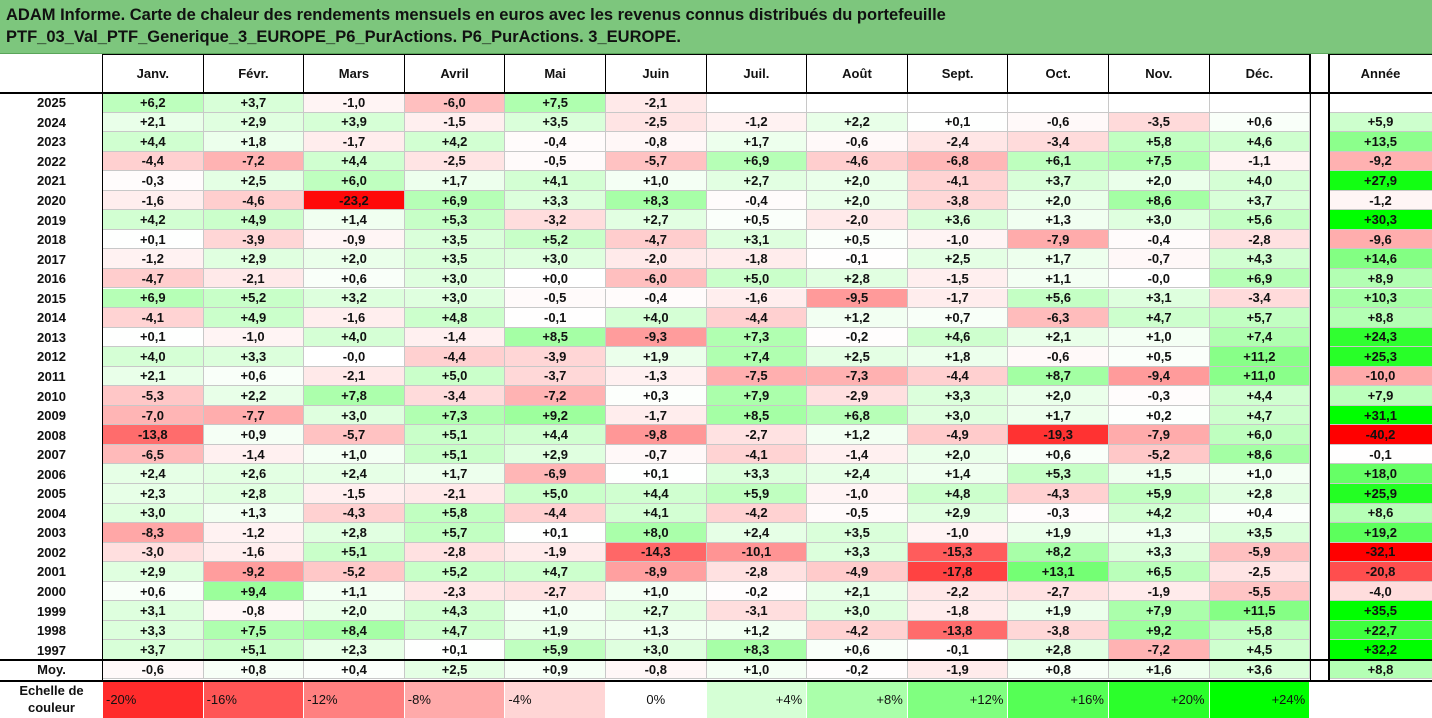 The width and height of the screenshot is (1432, 718). What do you see at coordinates (1380, 122) in the screenshot?
I see `annual-cell: +5,9` at bounding box center [1380, 122].